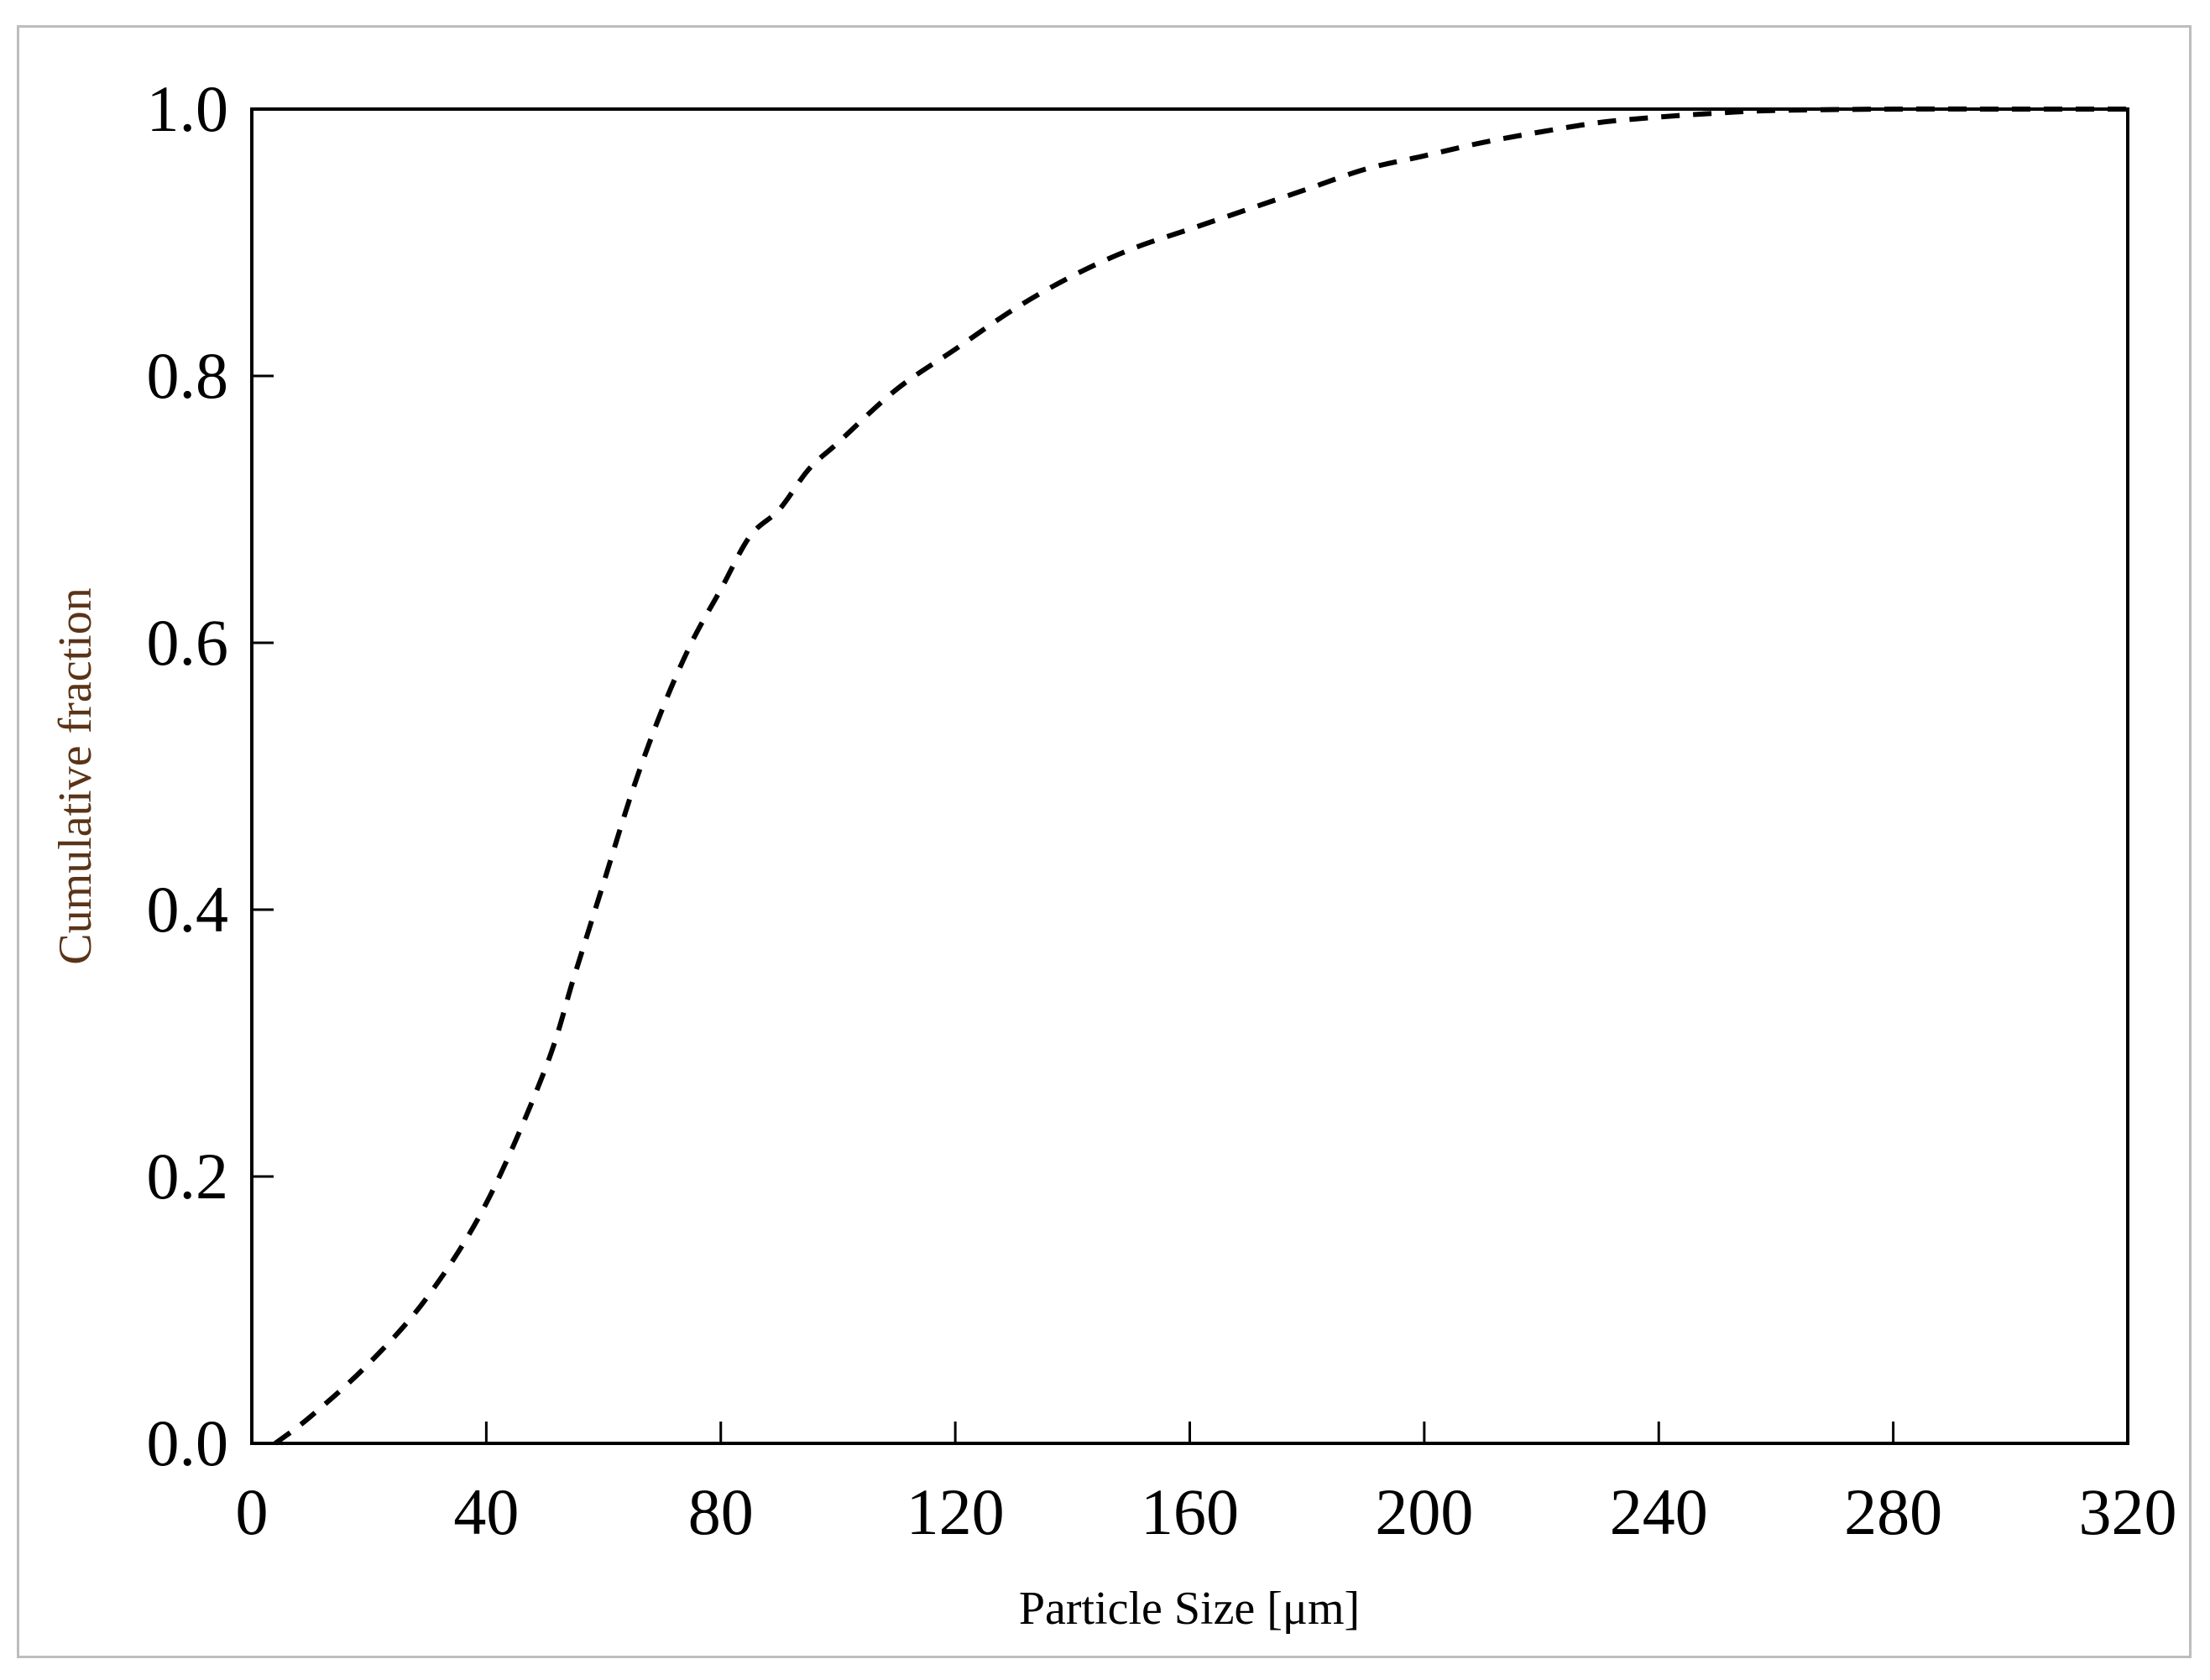  I want to click on y-tick-label: 0.6, so click(188, 642).